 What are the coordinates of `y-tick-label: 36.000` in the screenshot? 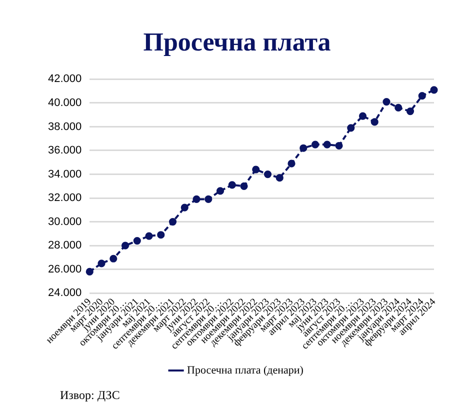 It's located at (65, 150).